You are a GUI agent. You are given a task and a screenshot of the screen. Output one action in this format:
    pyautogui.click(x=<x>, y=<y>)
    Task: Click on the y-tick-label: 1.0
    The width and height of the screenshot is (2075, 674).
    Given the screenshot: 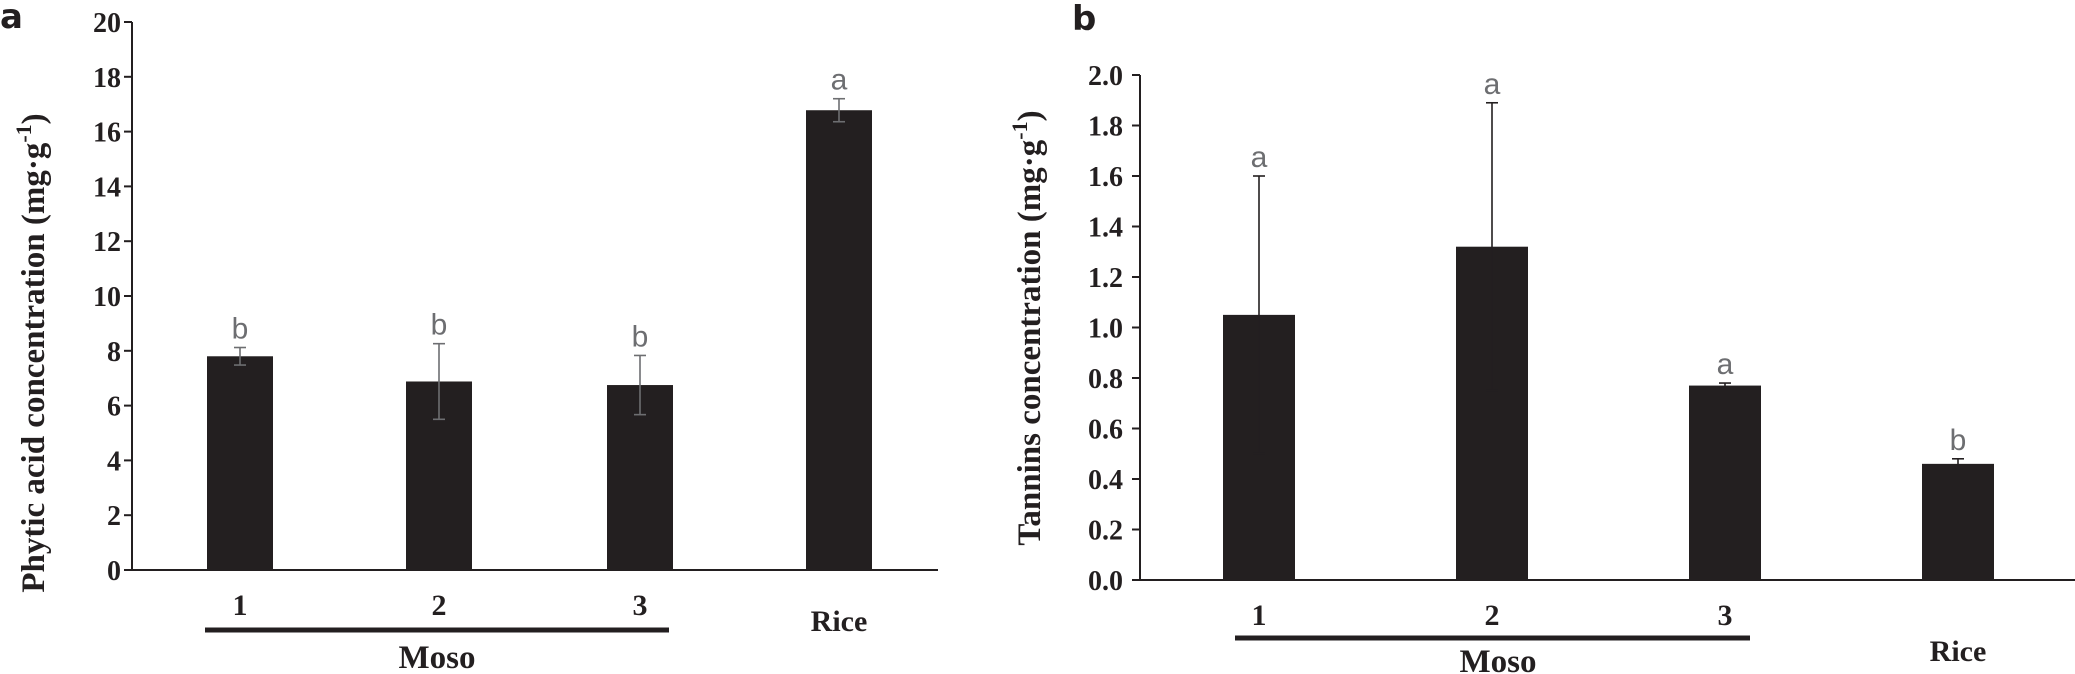 What is the action you would take?
    pyautogui.click(x=1105, y=329)
    